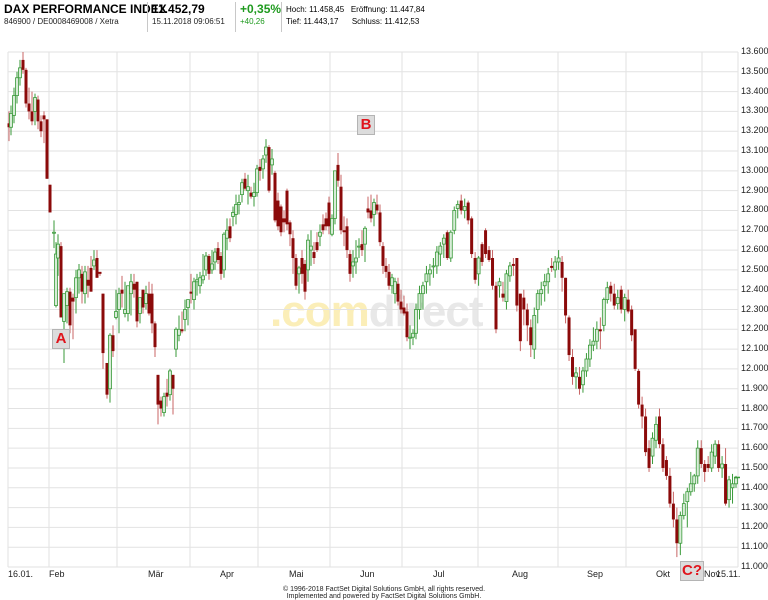 The image size is (768, 600). Describe the element at coordinates (227, 574) in the screenshot. I see `x-tick-label: Apr` at that location.